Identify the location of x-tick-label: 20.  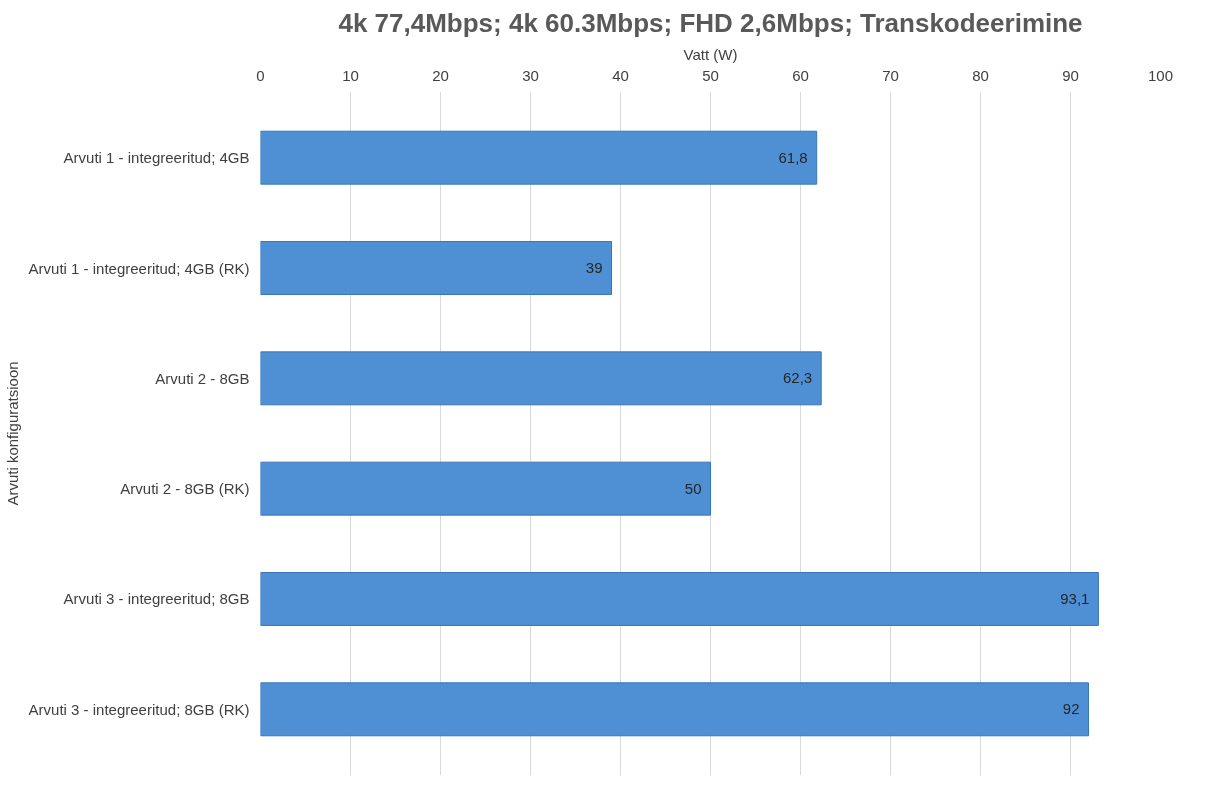
(440, 75).